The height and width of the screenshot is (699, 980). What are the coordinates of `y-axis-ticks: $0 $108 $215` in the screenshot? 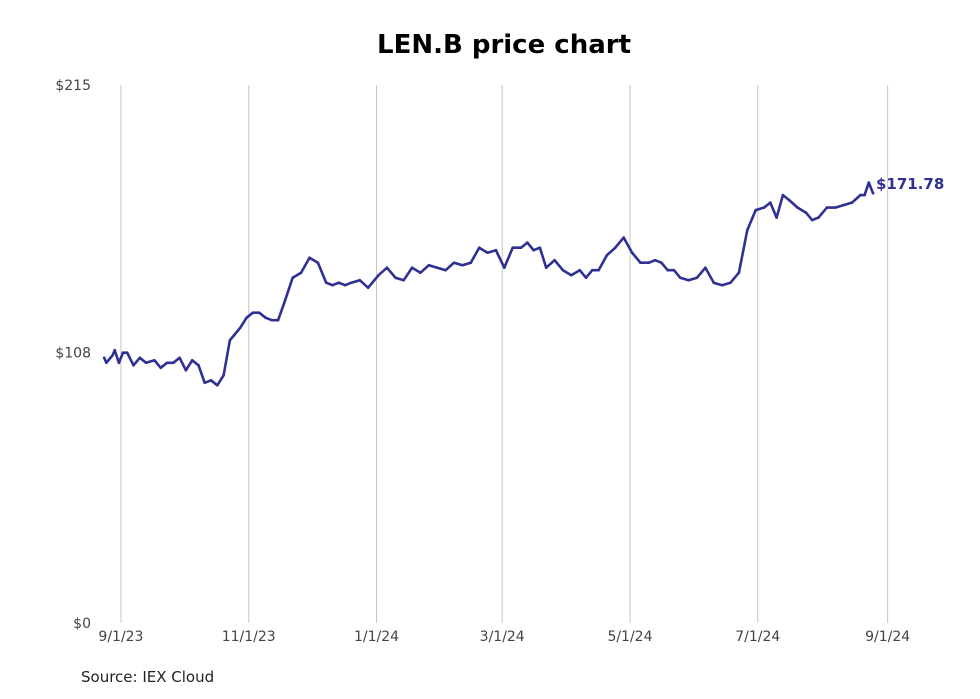 It's located at (73, 355).